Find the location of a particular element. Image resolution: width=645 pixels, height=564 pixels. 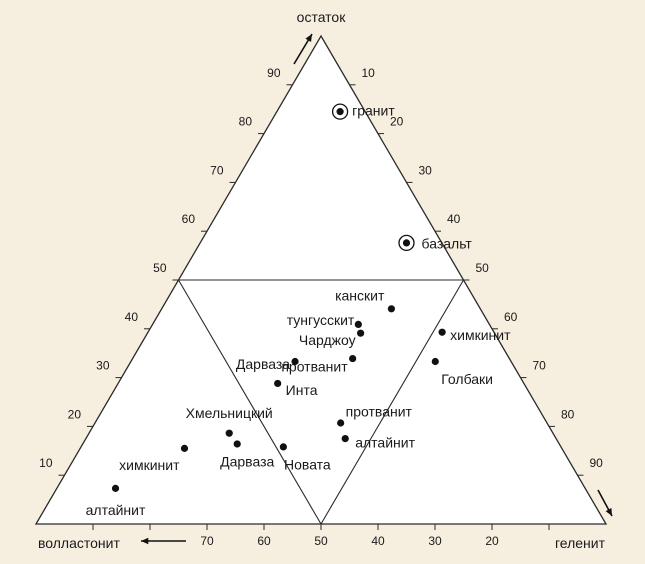

left-tick-label: 20 is located at coordinates (75, 414).